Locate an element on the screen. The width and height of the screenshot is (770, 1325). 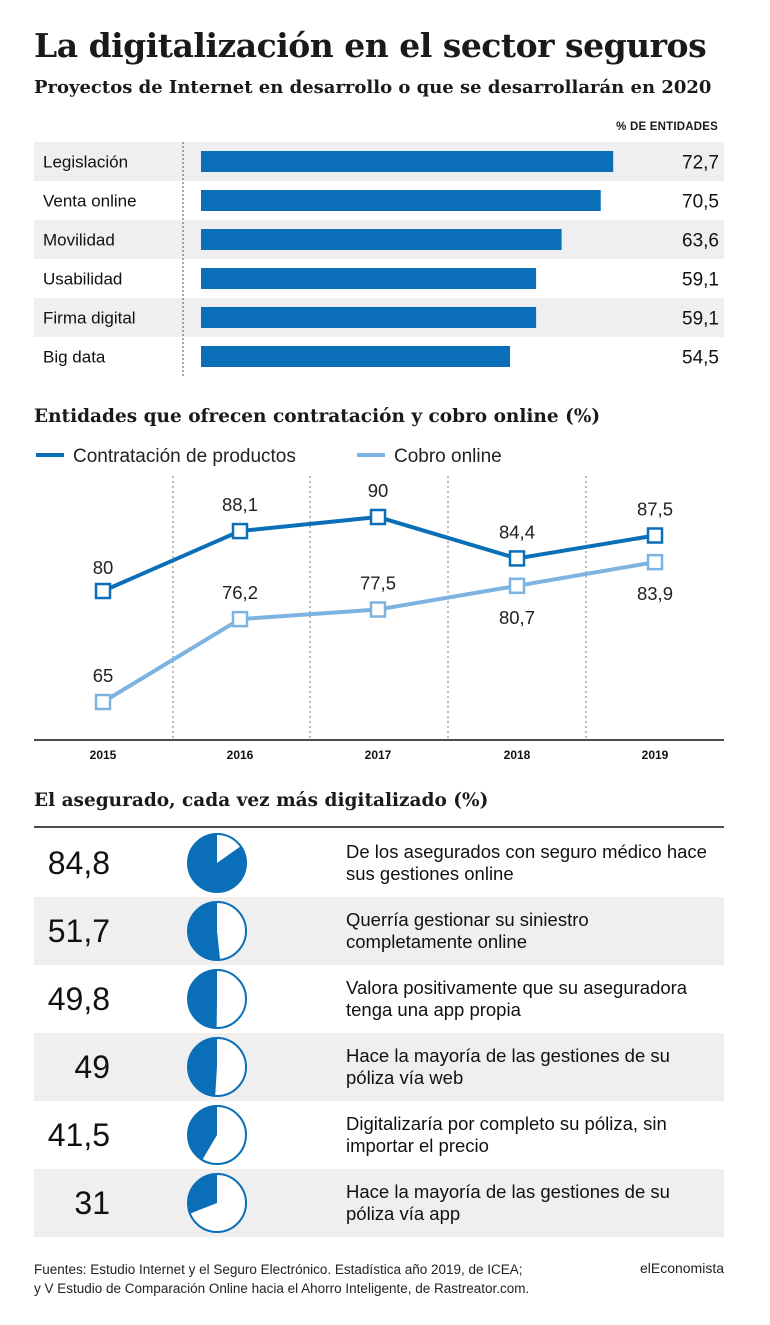
pie-description: importar el precio is located at coordinates (417, 1145).